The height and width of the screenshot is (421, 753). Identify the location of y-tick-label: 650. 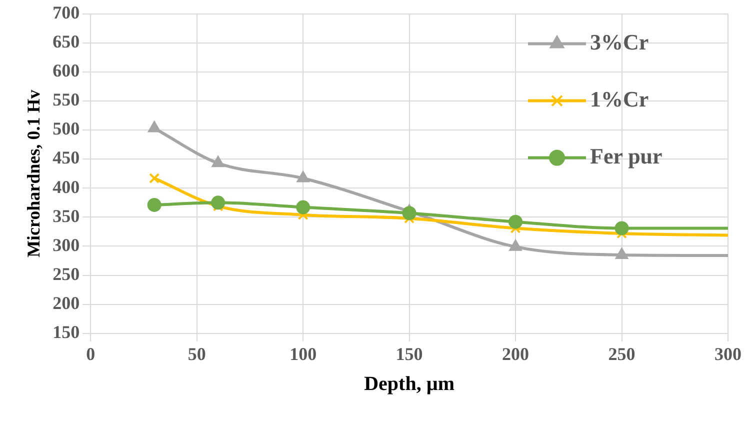
(66, 42).